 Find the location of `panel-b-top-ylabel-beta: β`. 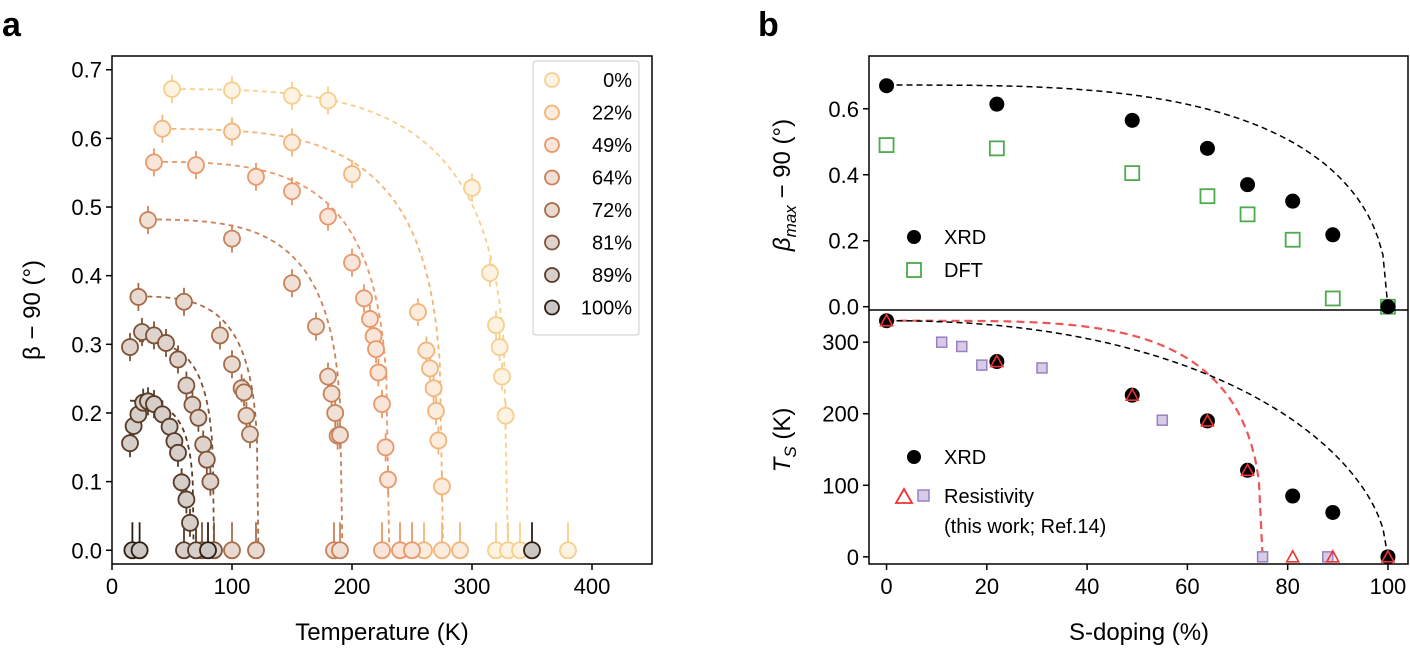

panel-b-top-ylabel-beta: β is located at coordinates (782, 244).